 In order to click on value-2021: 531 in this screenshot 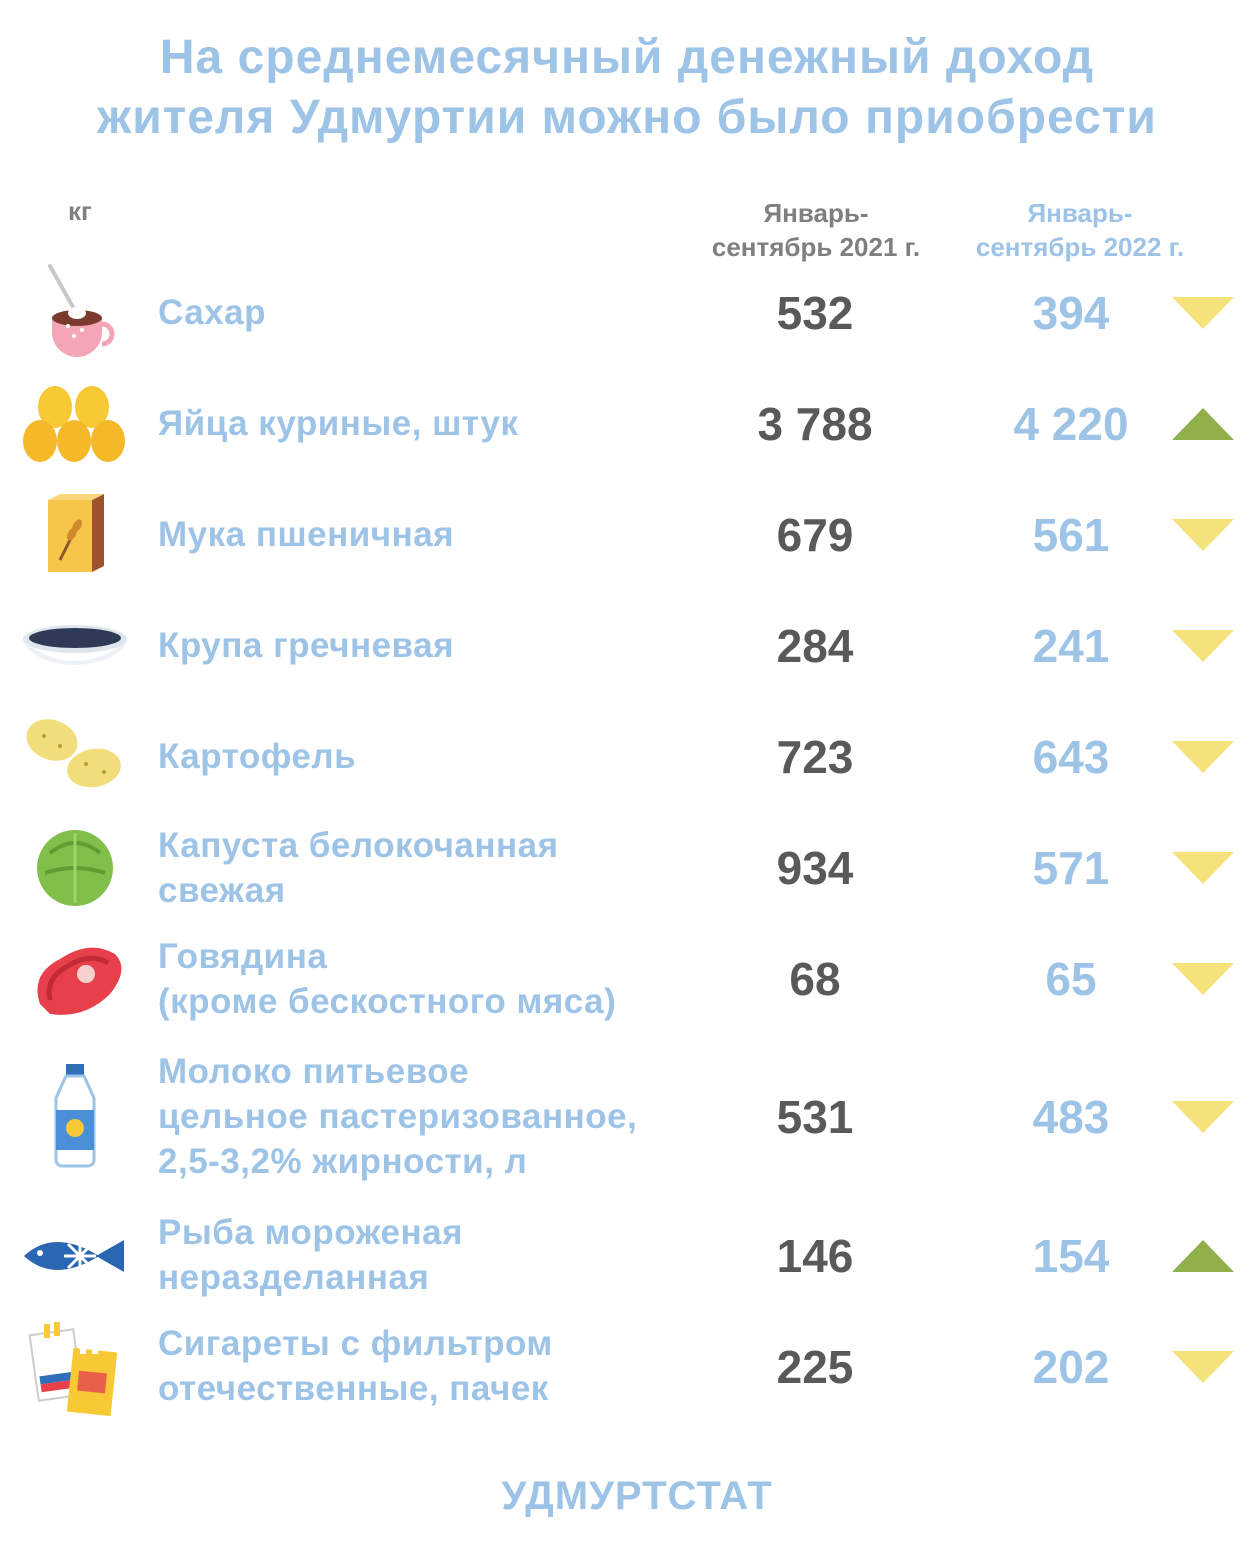, I will do `click(815, 1117)`.